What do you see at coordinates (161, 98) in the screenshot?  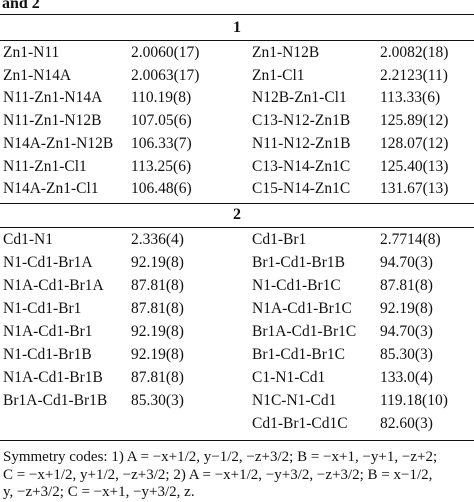 I see `bond-value-left: 110.19(8)` at bounding box center [161, 98].